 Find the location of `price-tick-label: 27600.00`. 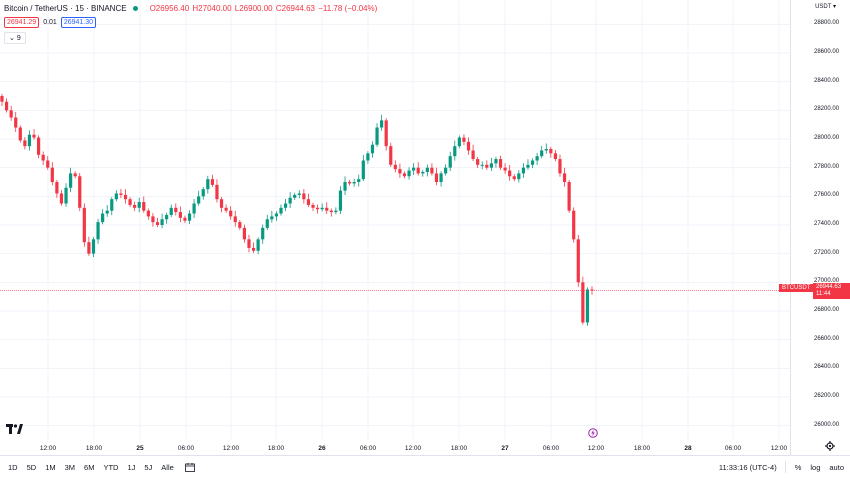

price-tick-label: 27600.00 is located at coordinates (827, 195).